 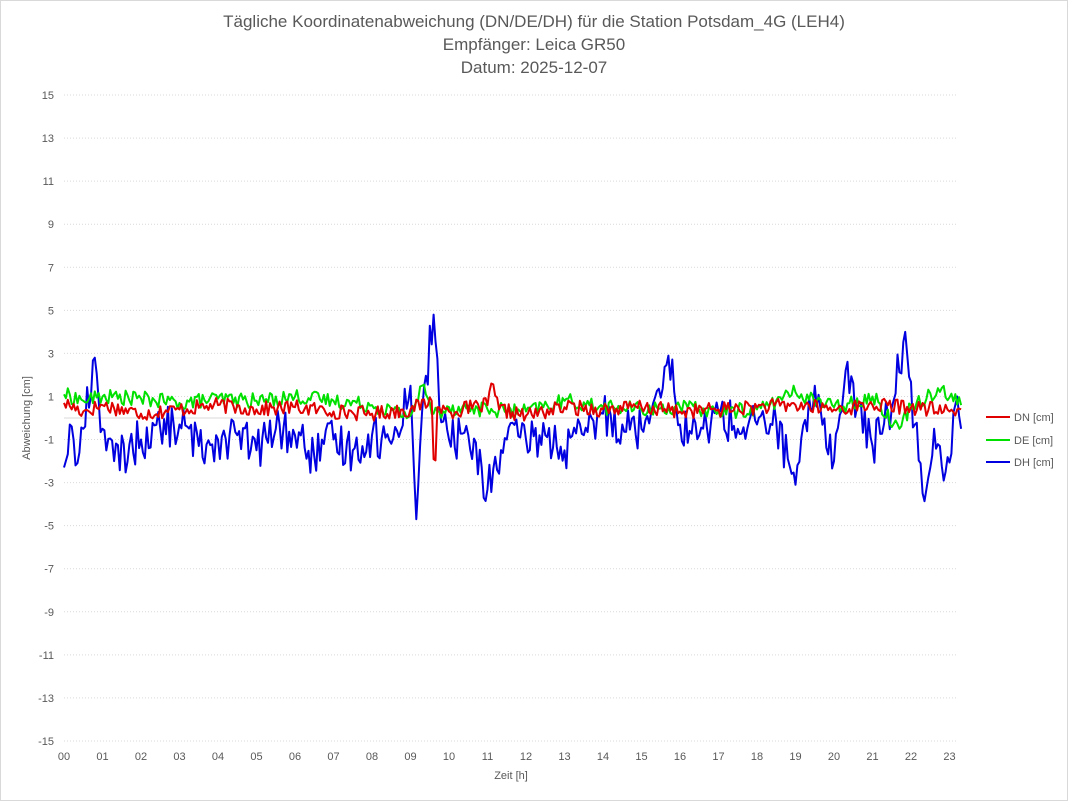 What do you see at coordinates (718, 757) in the screenshot?
I see `x-tick-label: 17` at bounding box center [718, 757].